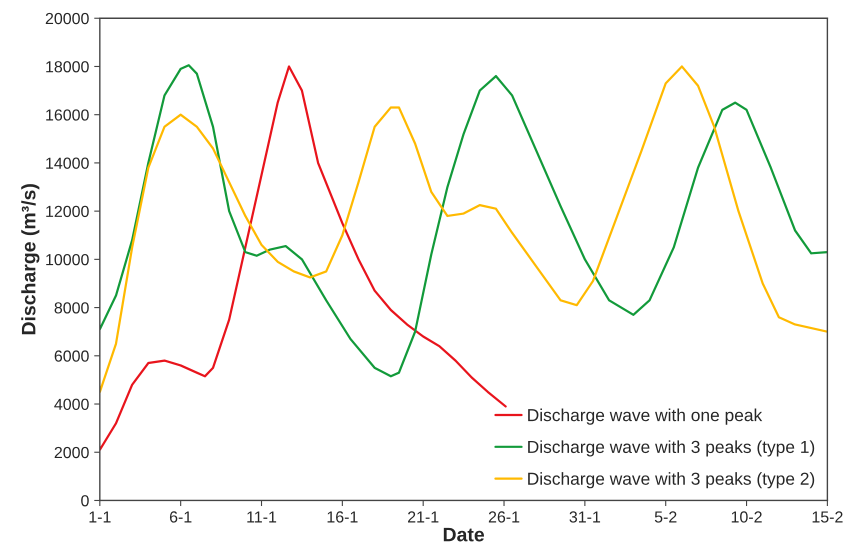 The image size is (846, 553). What do you see at coordinates (464, 535) in the screenshot?
I see `x-axis-title: Date` at bounding box center [464, 535].